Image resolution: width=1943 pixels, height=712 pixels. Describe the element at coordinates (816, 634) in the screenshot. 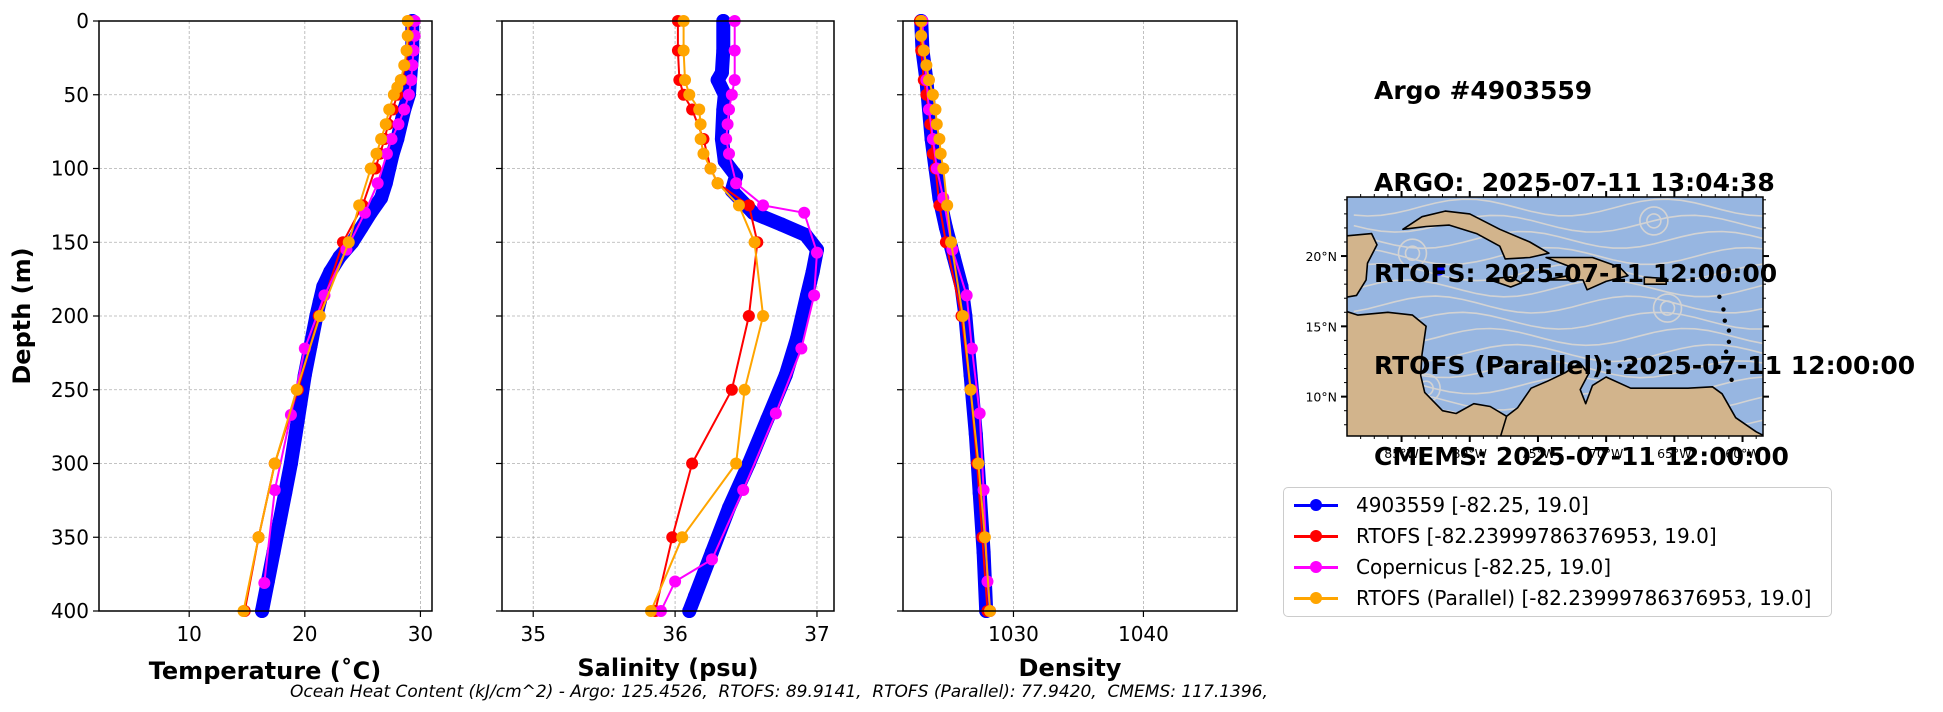

I see `x-tick-label: 37` at that location.